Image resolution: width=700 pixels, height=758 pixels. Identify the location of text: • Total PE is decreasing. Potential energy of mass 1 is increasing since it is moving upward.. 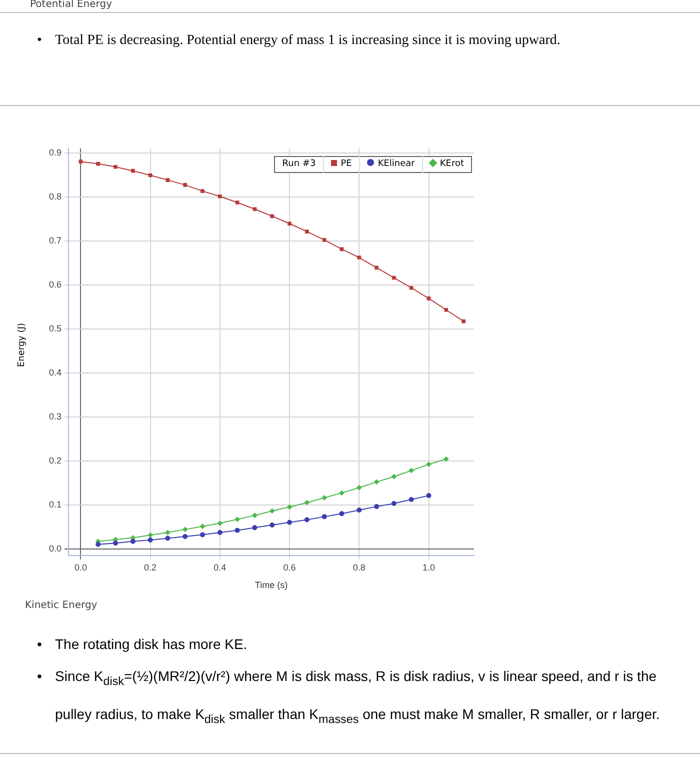
(298, 41).